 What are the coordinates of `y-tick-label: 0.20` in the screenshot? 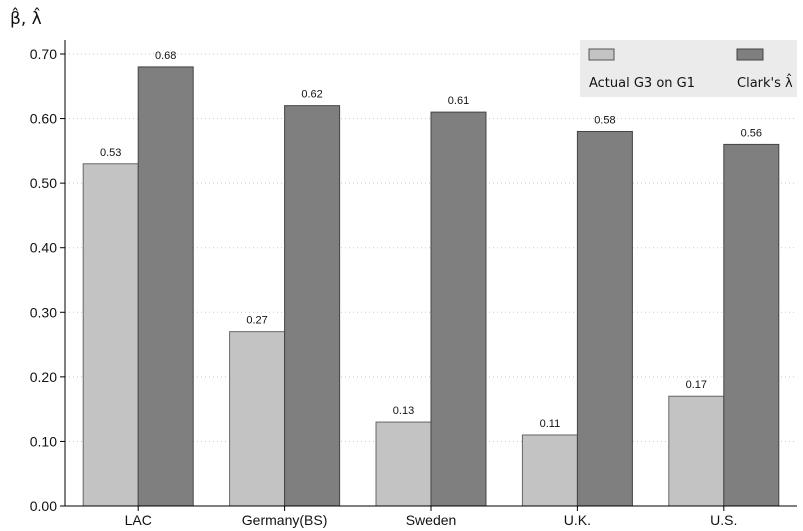 It's located at (43, 377).